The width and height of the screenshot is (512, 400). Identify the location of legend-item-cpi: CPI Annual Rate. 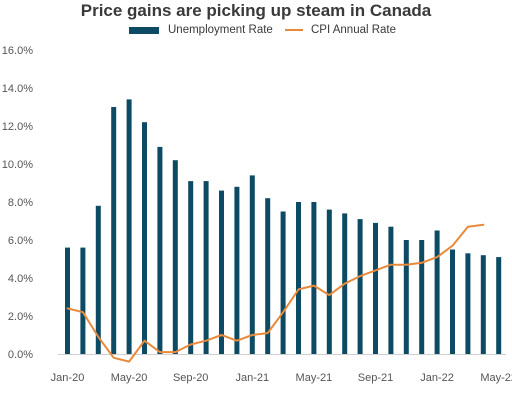
(340, 30).